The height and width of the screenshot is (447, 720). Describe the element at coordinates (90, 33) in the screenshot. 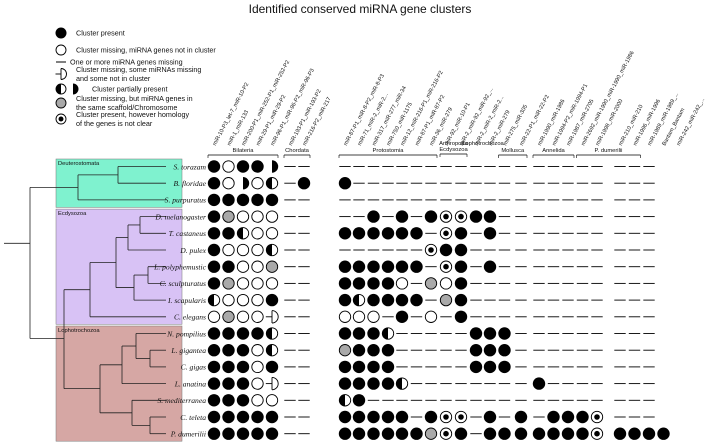

I see `legend-item: Cluster present` at that location.